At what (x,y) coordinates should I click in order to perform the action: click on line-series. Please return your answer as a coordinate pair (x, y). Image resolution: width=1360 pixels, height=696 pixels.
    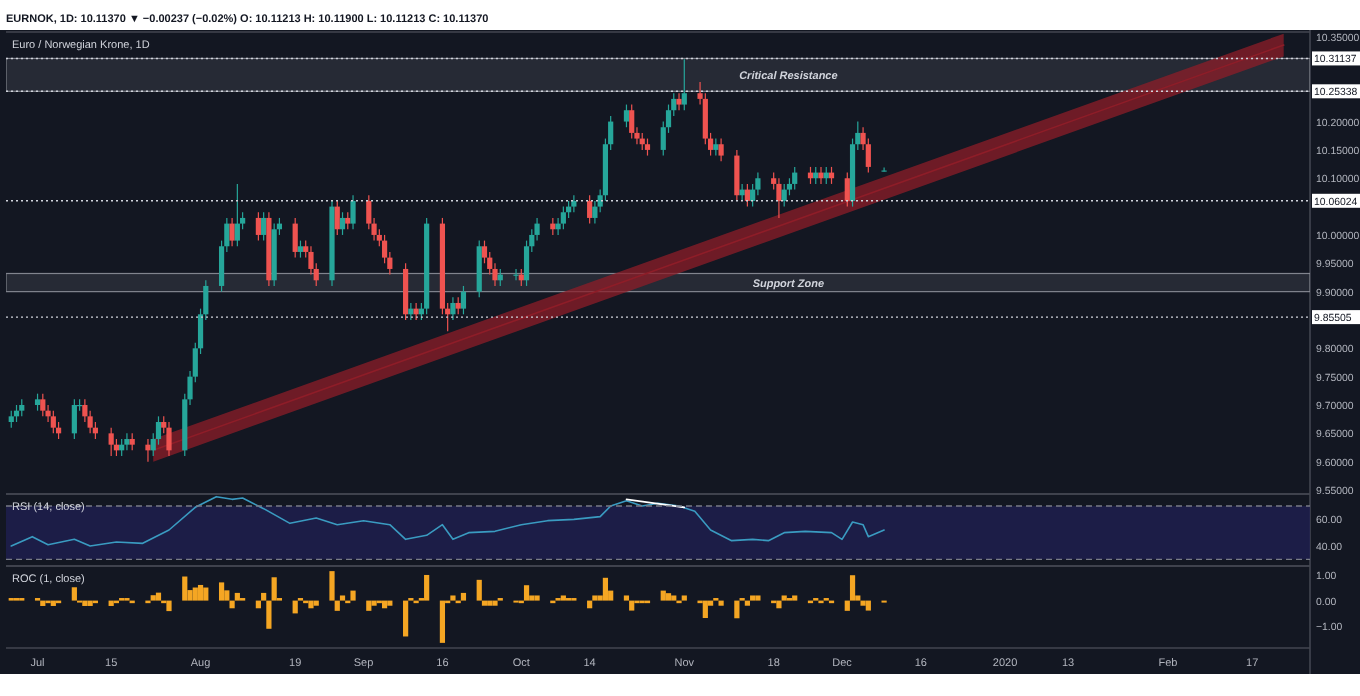
    Looking at the image, I should click on (447, 521).